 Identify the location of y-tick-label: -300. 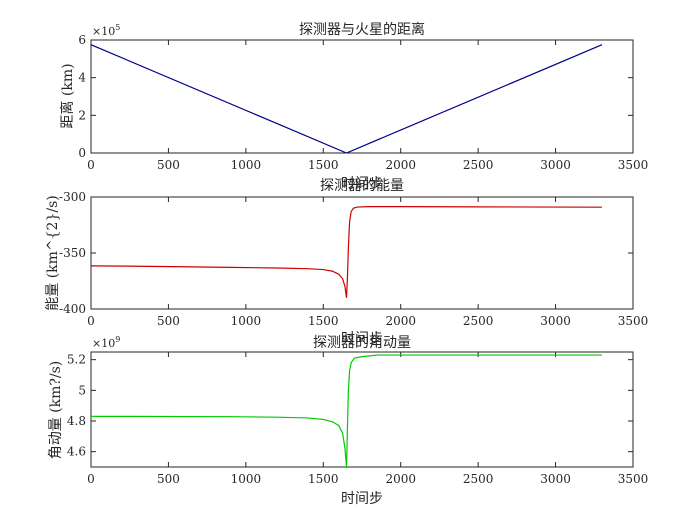
(72, 197).